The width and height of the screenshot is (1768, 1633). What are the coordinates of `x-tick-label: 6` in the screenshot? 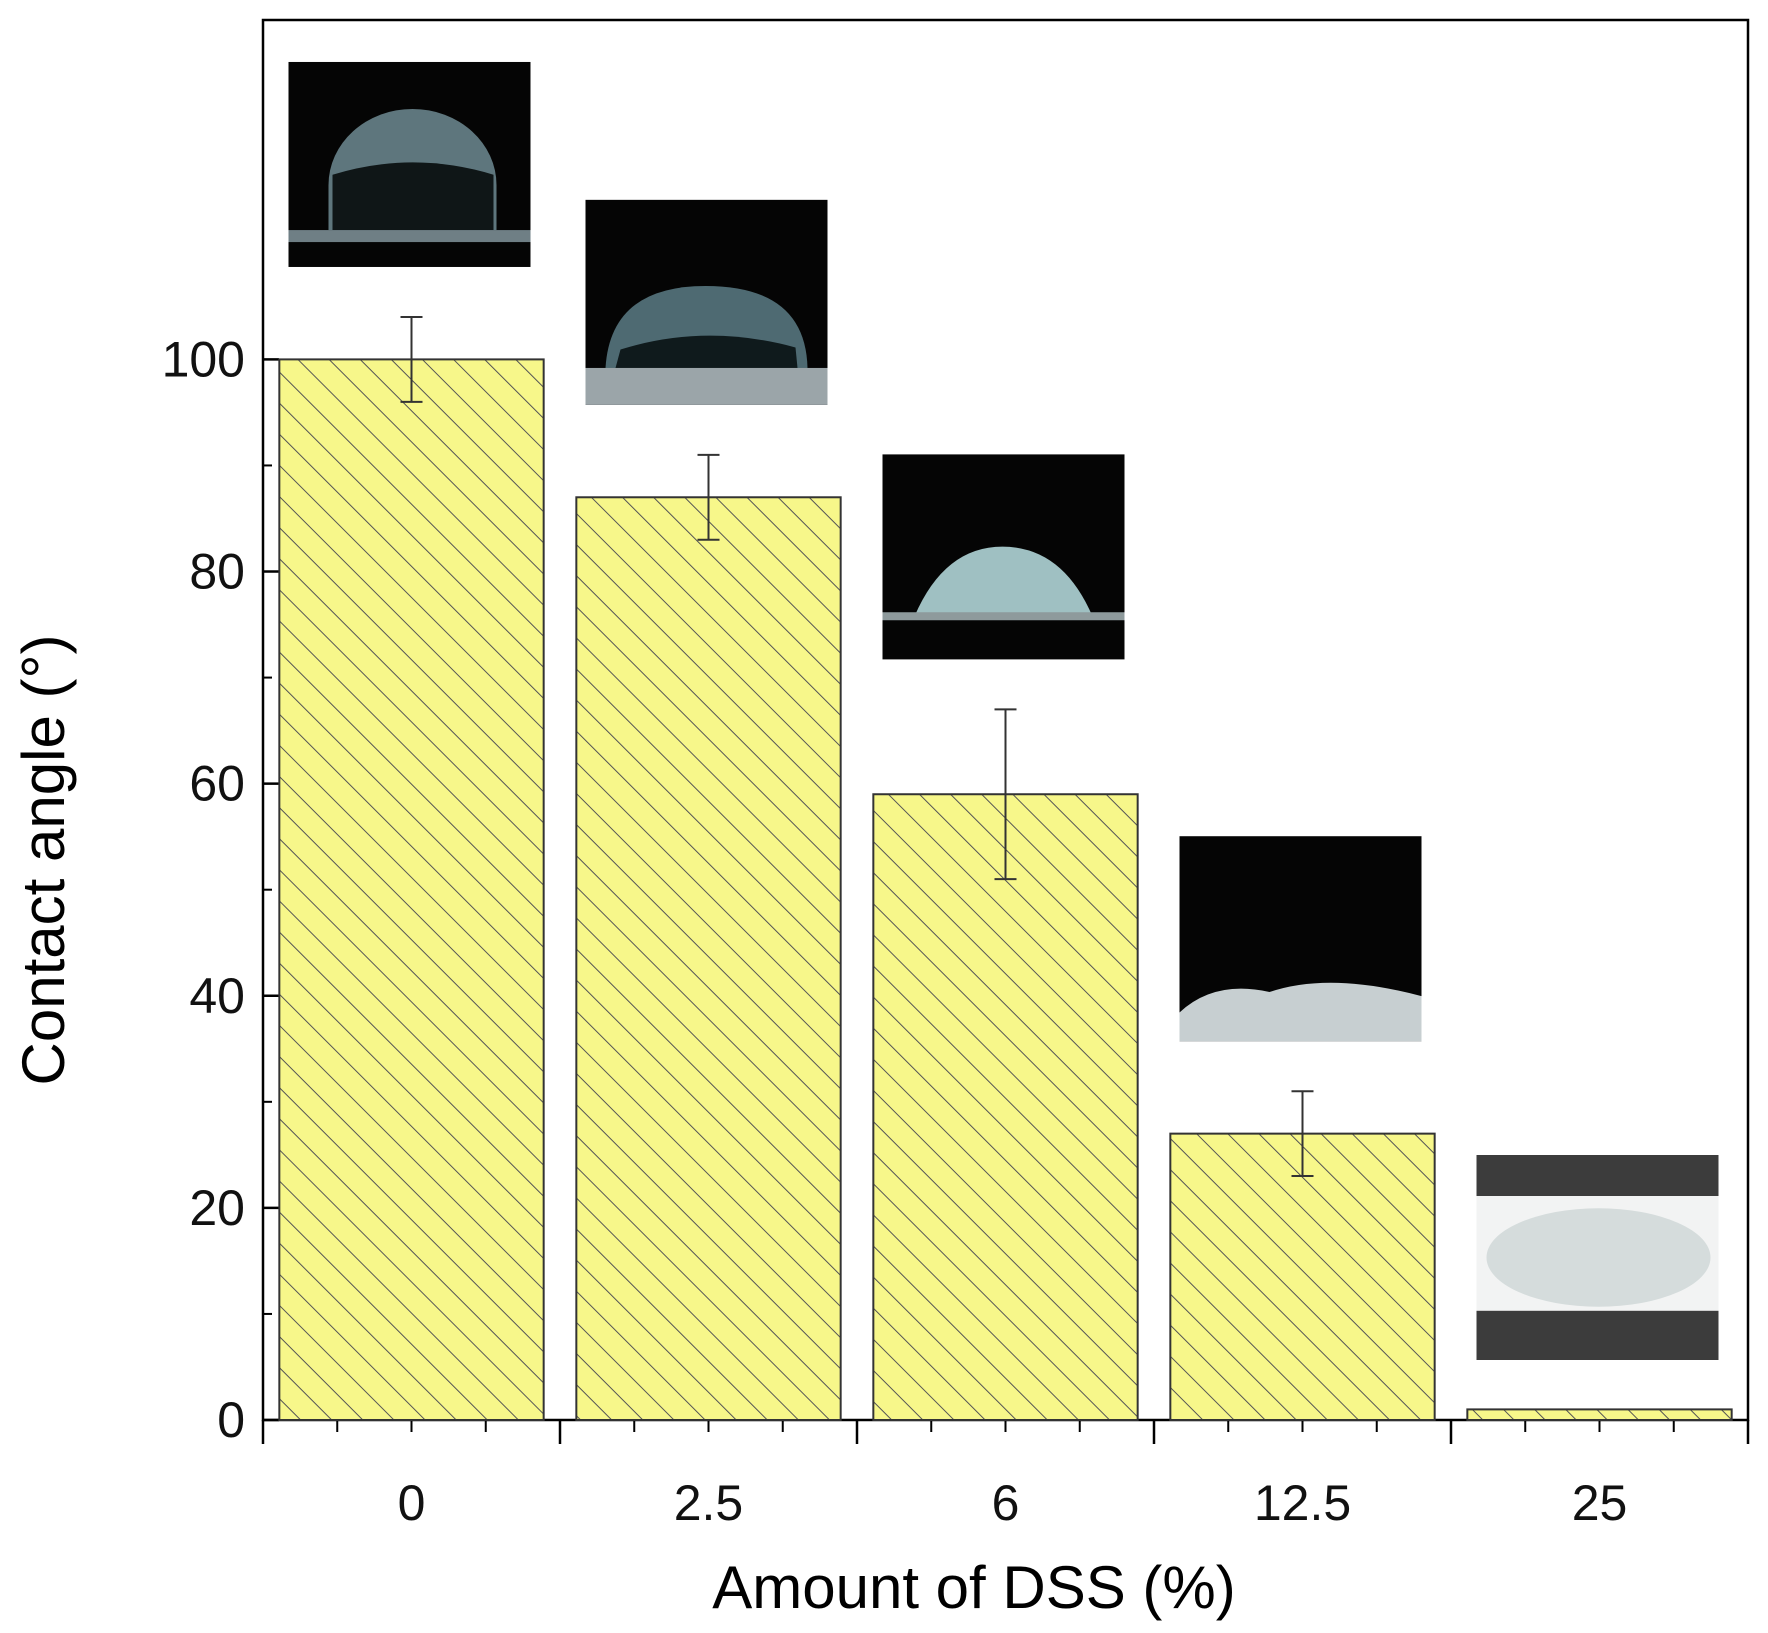 It's located at (1006, 1503).